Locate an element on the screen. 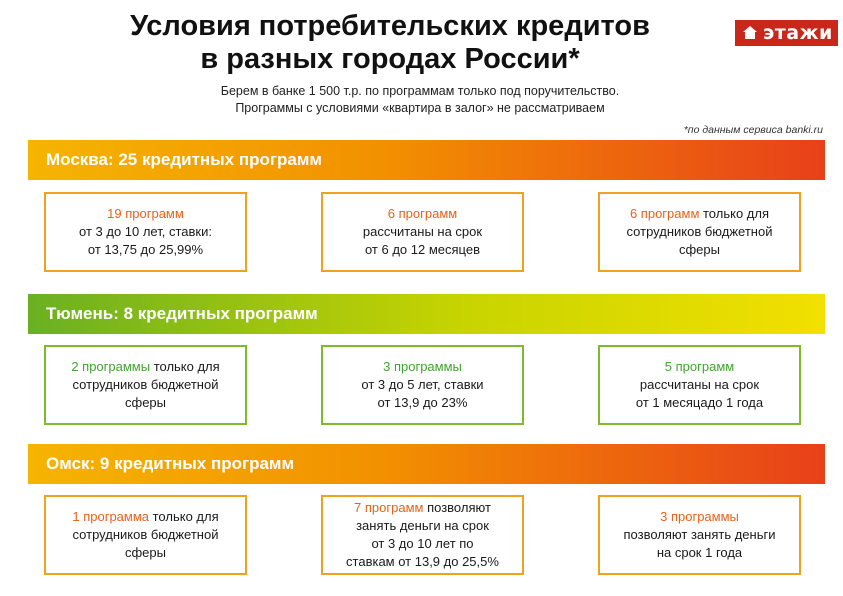  city-band-omsk: Омск: 9 кредитных программ is located at coordinates (426, 464).